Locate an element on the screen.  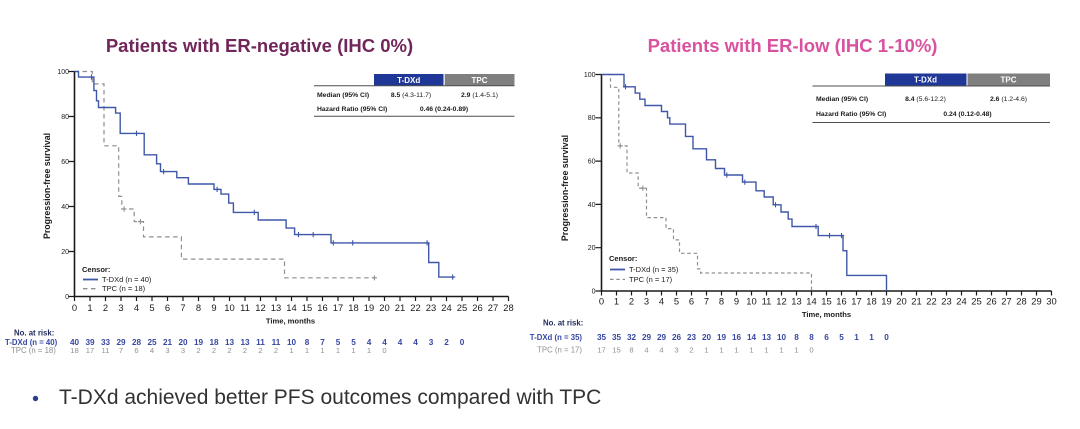
svg-text: Progression-free survival is located at coordinates (565, 188).